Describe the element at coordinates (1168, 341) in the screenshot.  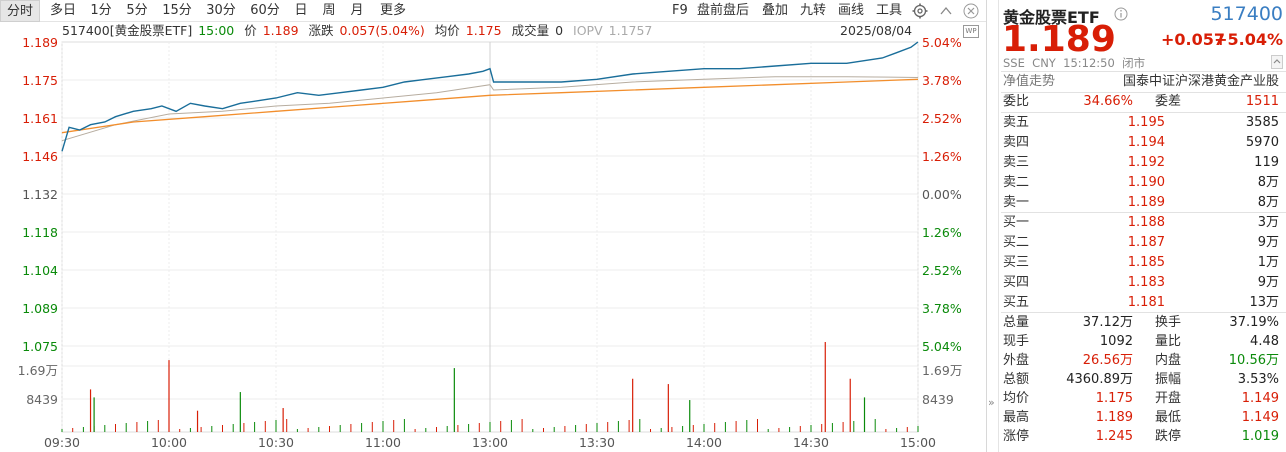
I see `stat-label: 量比` at that location.